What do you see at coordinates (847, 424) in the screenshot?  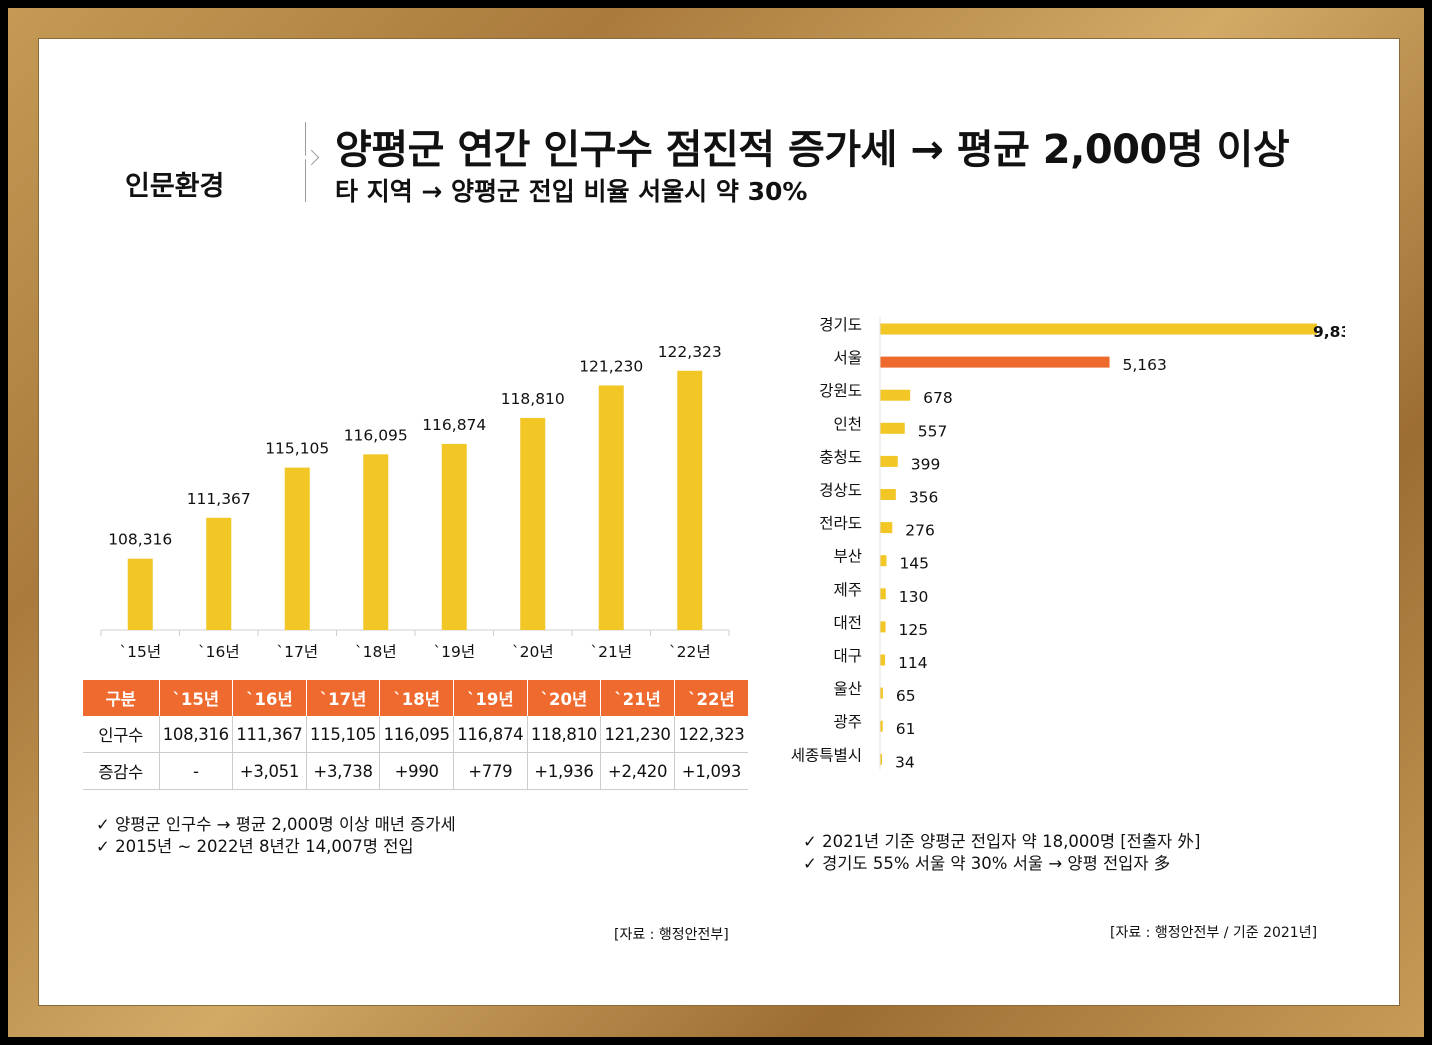 I see `category-label: 인천` at bounding box center [847, 424].